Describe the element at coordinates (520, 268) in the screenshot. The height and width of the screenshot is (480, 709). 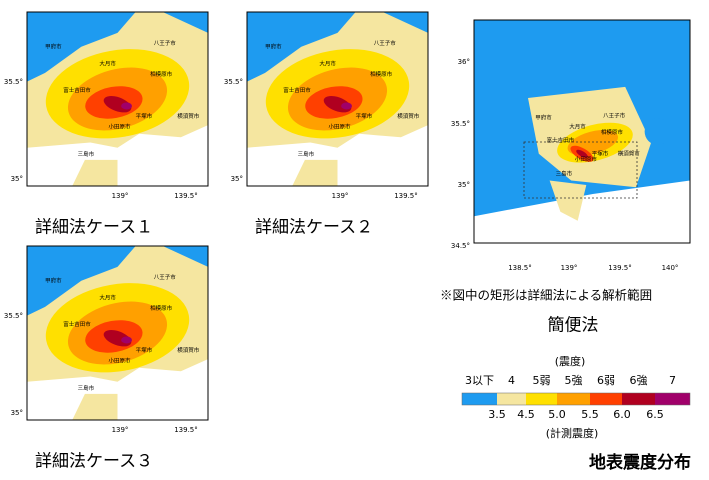
I see `x-tick-label: 138.5°` at that location.